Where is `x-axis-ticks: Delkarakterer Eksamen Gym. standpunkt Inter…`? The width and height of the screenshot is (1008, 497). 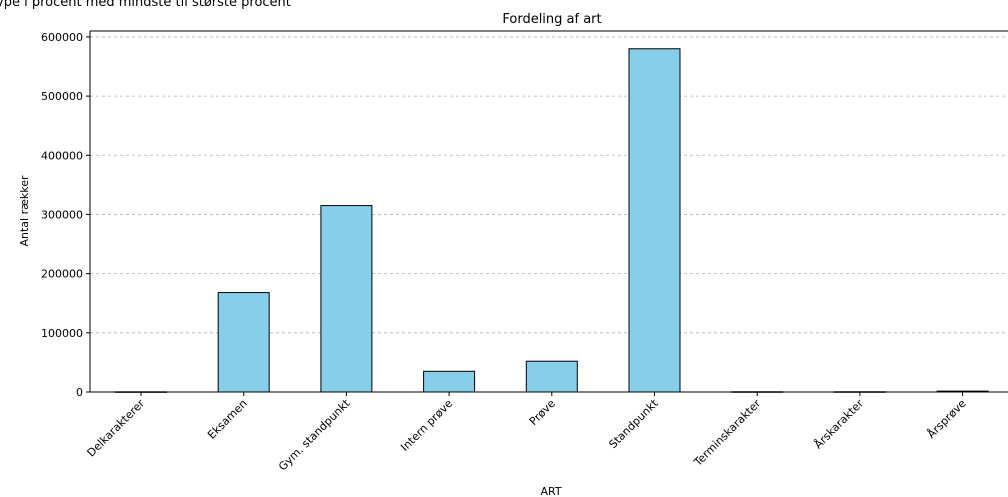 x-axis-ticks: Delkarakterer Eksamen Gym. standpunkt Inter… is located at coordinates (527, 432).